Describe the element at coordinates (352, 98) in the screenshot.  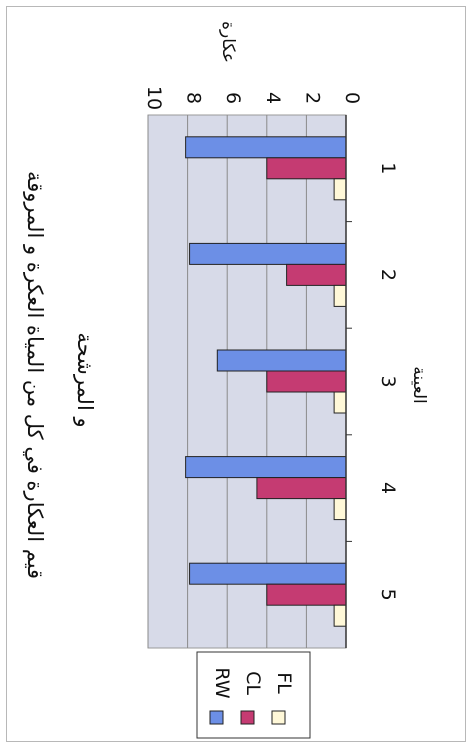
I see `value-tick-label: 0` at that location.